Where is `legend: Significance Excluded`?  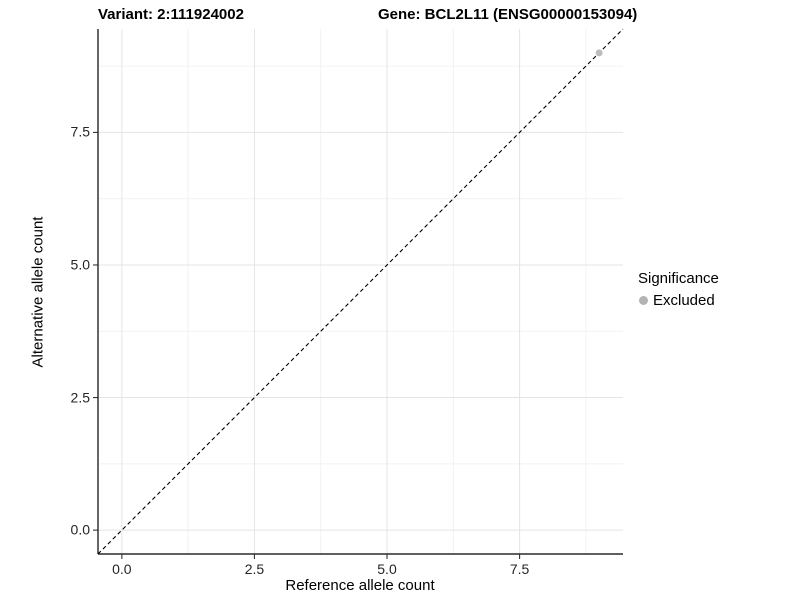 legend: Significance Excluded is located at coordinates (678, 289).